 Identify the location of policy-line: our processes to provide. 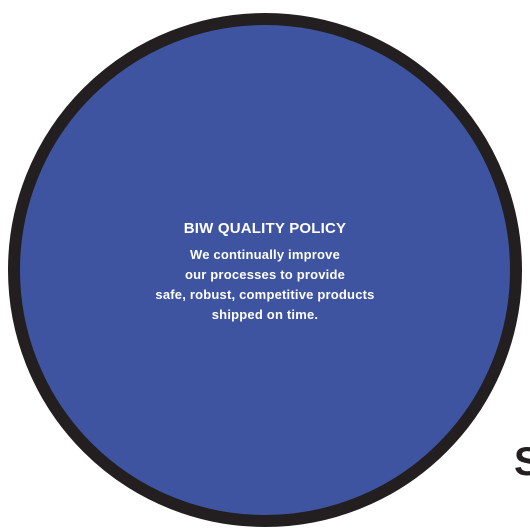
(265, 274).